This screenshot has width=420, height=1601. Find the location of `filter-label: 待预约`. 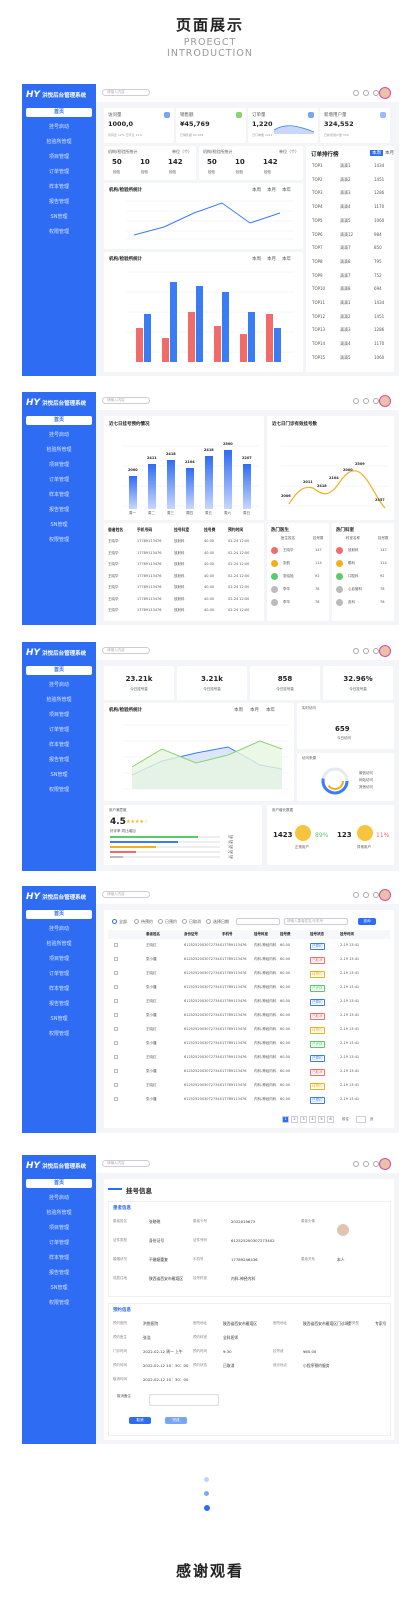

filter-label: 待预约 is located at coordinates (147, 921).